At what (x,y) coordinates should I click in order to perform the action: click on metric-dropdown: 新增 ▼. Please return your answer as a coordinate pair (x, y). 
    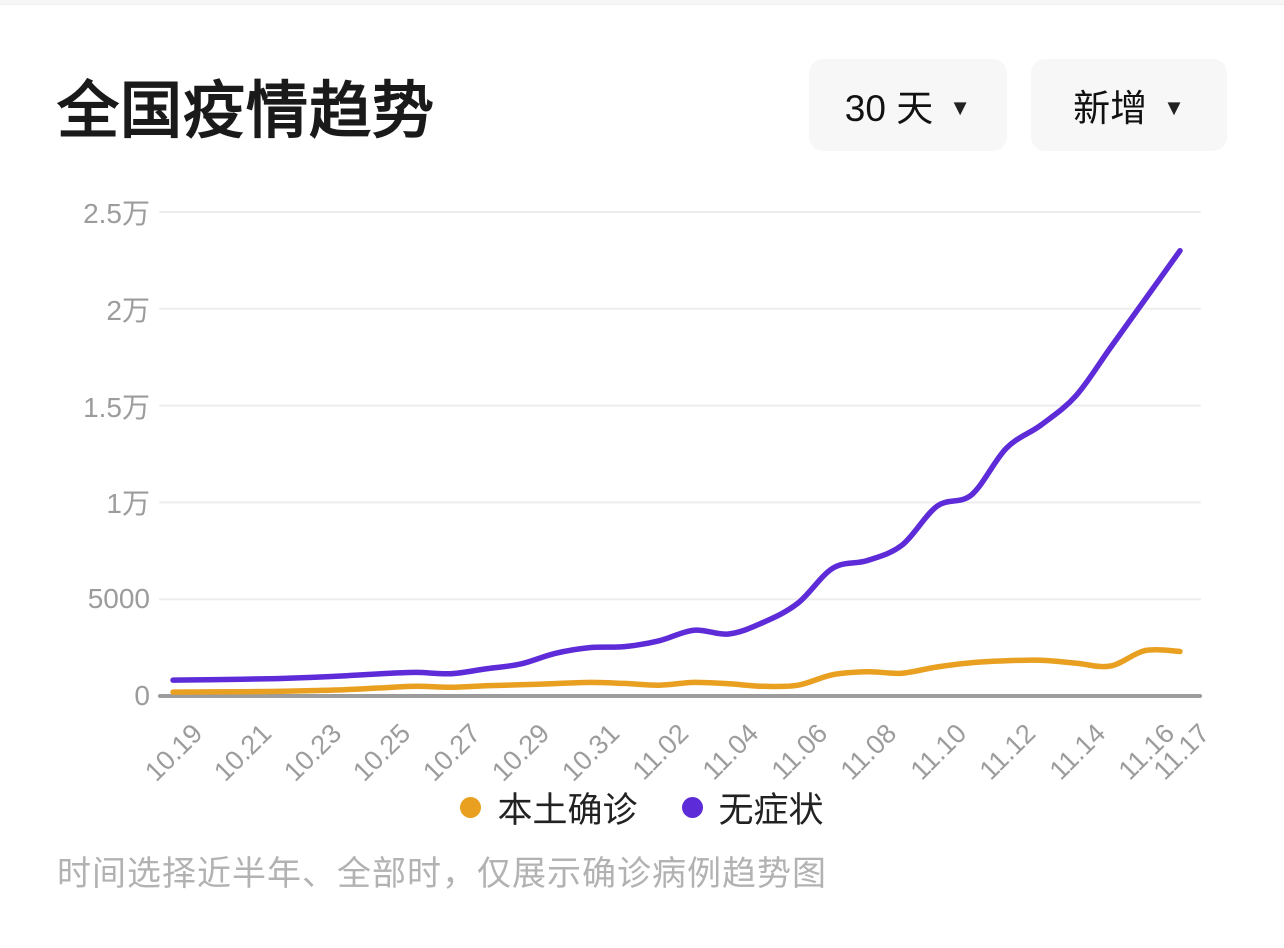
    Looking at the image, I should click on (1129, 105).